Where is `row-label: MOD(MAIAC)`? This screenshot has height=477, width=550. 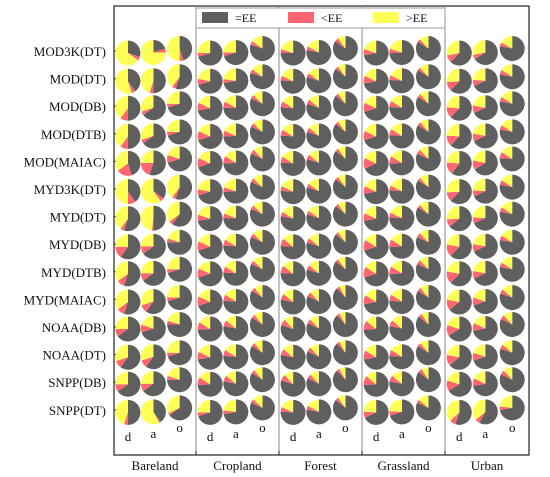
row-label: MOD(MAIAC) is located at coordinates (65, 161).